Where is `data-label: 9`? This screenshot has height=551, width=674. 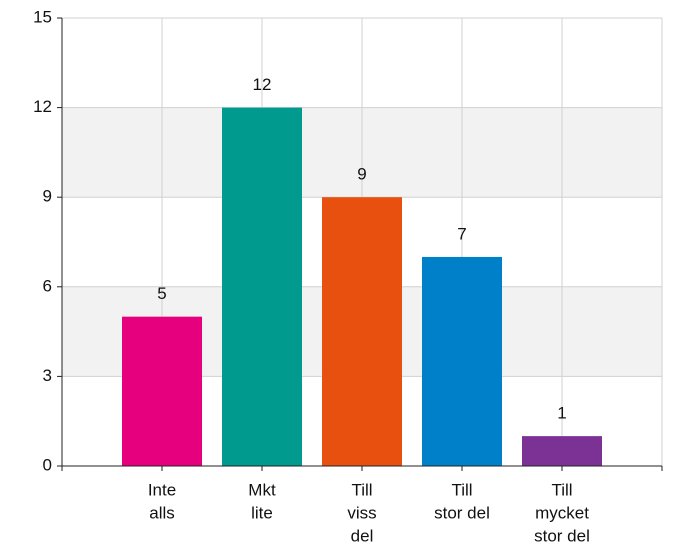
data-label: 9 is located at coordinates (361, 174).